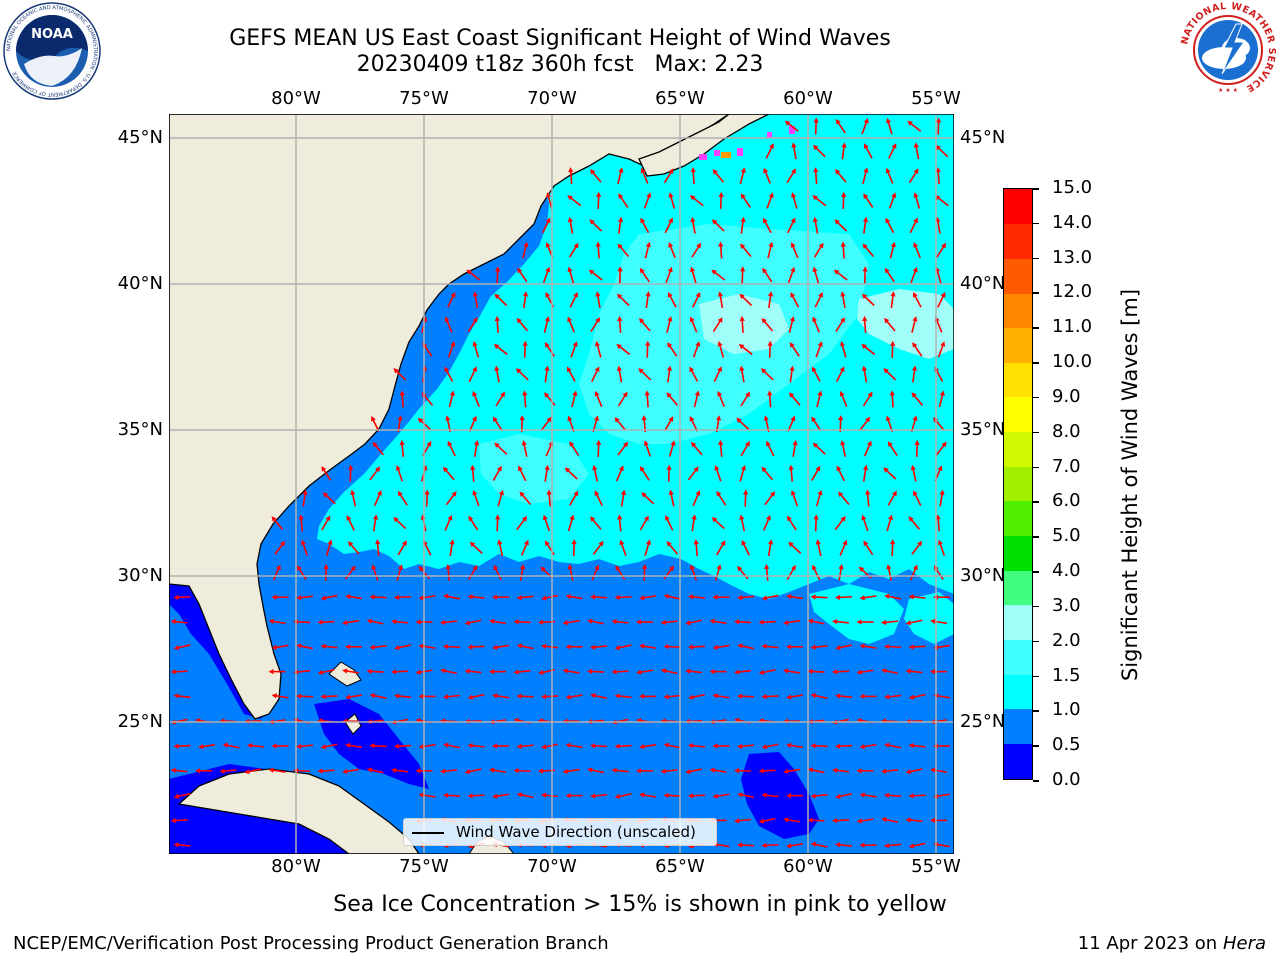 This screenshot has height=960, width=1280. I want to click on colorbar-tick-label: 8.0, so click(1066, 431).